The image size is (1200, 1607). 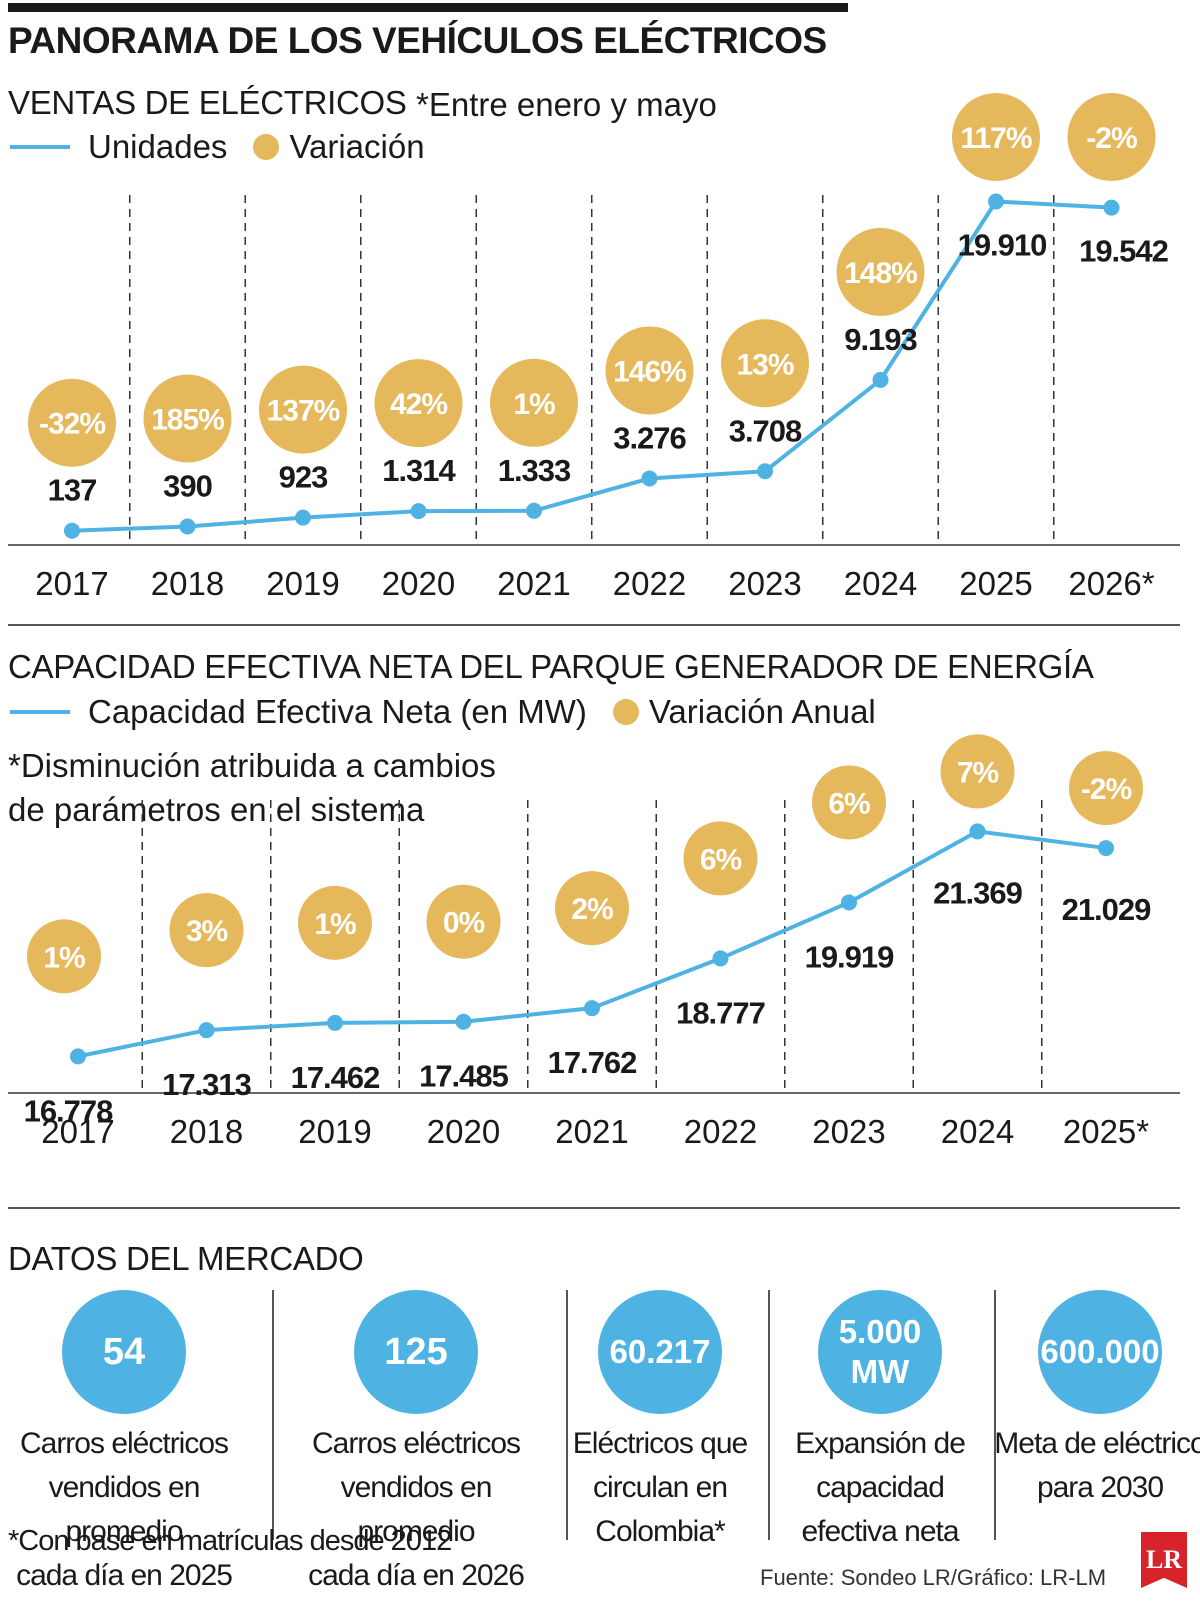 I want to click on variation-label: -32%, so click(x=72, y=424).